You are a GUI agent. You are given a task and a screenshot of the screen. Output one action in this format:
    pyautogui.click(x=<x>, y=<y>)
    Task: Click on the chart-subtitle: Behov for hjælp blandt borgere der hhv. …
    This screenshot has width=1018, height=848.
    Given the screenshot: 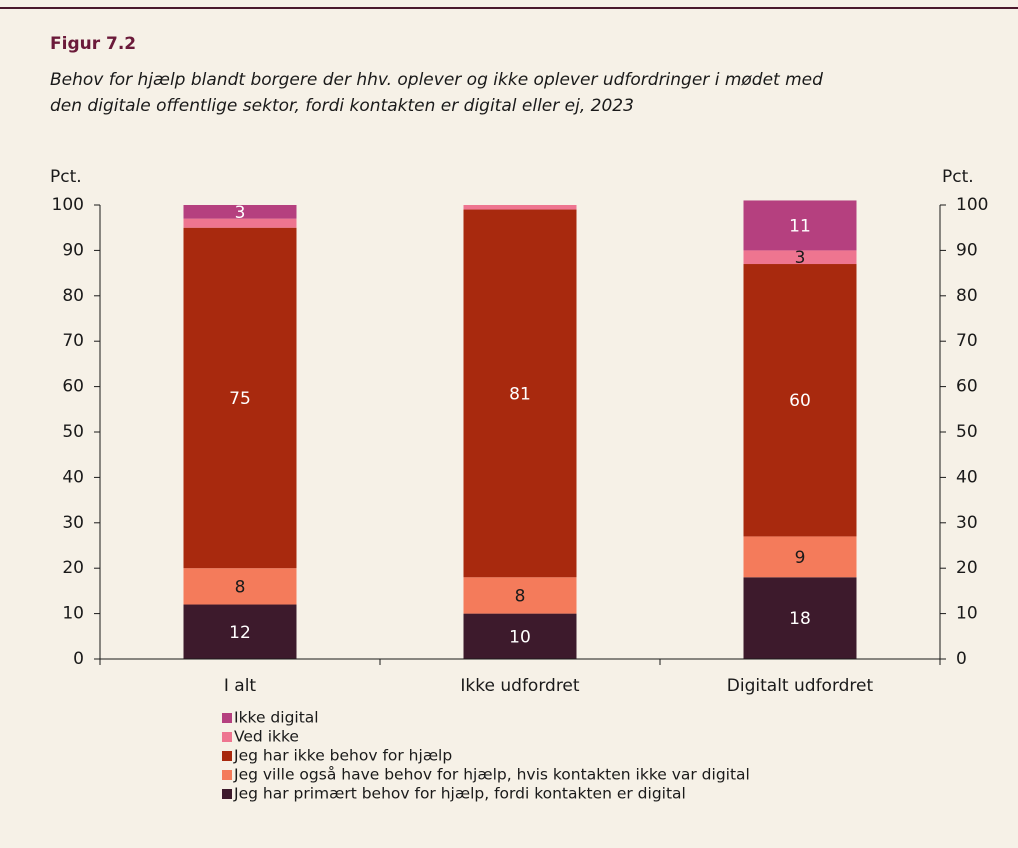 What is the action you would take?
    pyautogui.click(x=436, y=80)
    